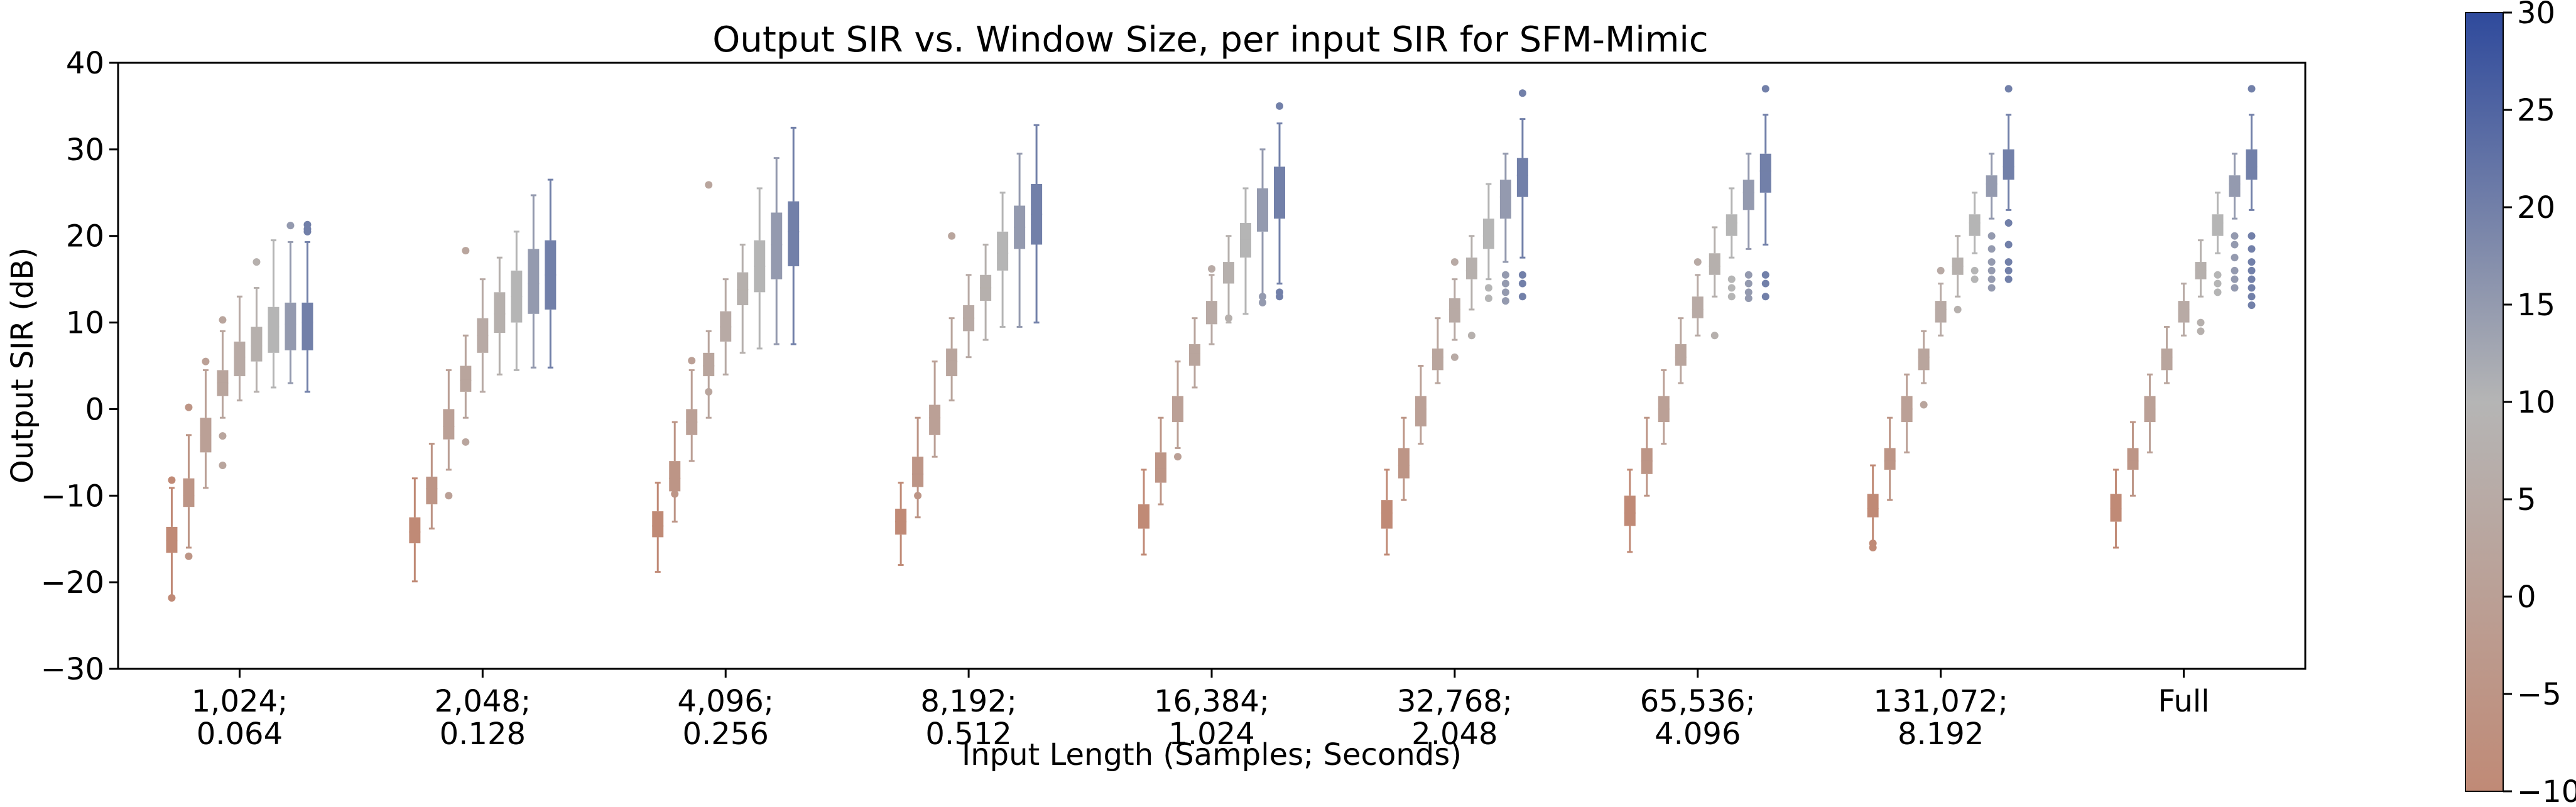 Image resolution: width=2576 pixels, height=807 pixels. Describe the element at coordinates (1698, 701) in the screenshot. I see `x-tick-label-line1: 65,536;` at that location.